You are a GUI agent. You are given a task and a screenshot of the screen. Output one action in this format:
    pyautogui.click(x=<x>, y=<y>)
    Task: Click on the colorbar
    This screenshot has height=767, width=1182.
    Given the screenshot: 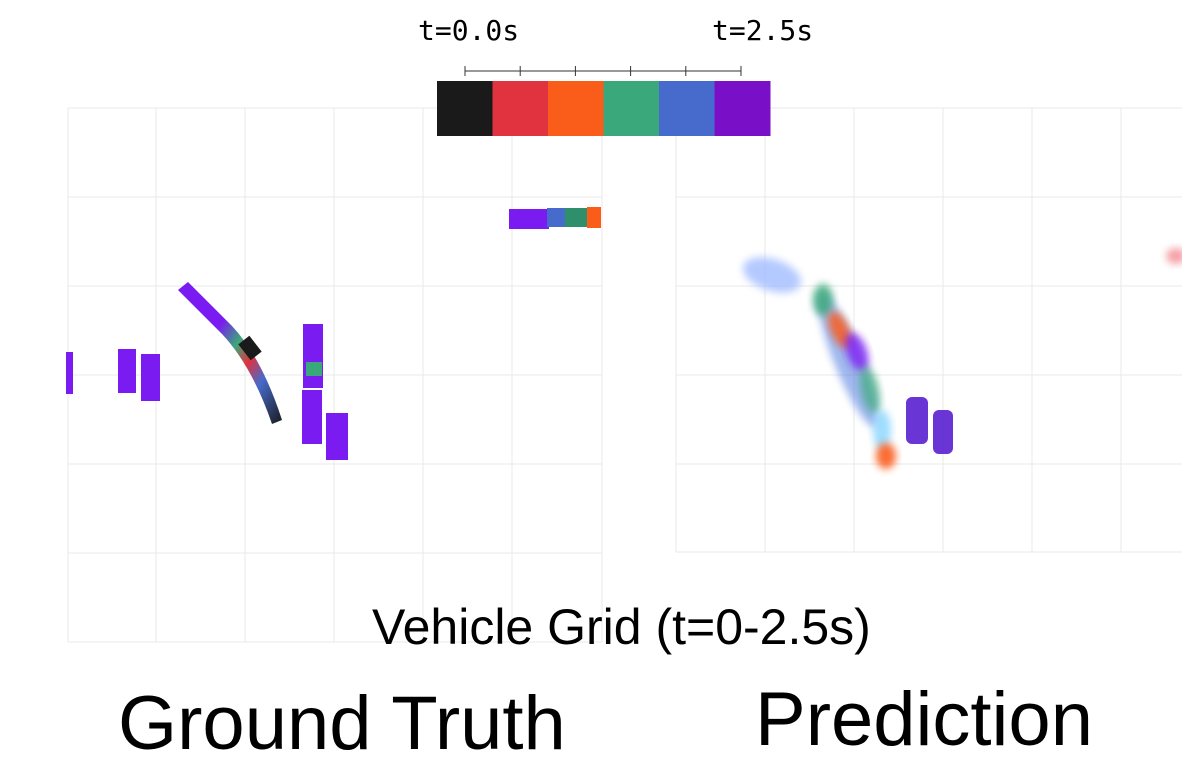 What is the action you would take?
    pyautogui.click(x=604, y=101)
    